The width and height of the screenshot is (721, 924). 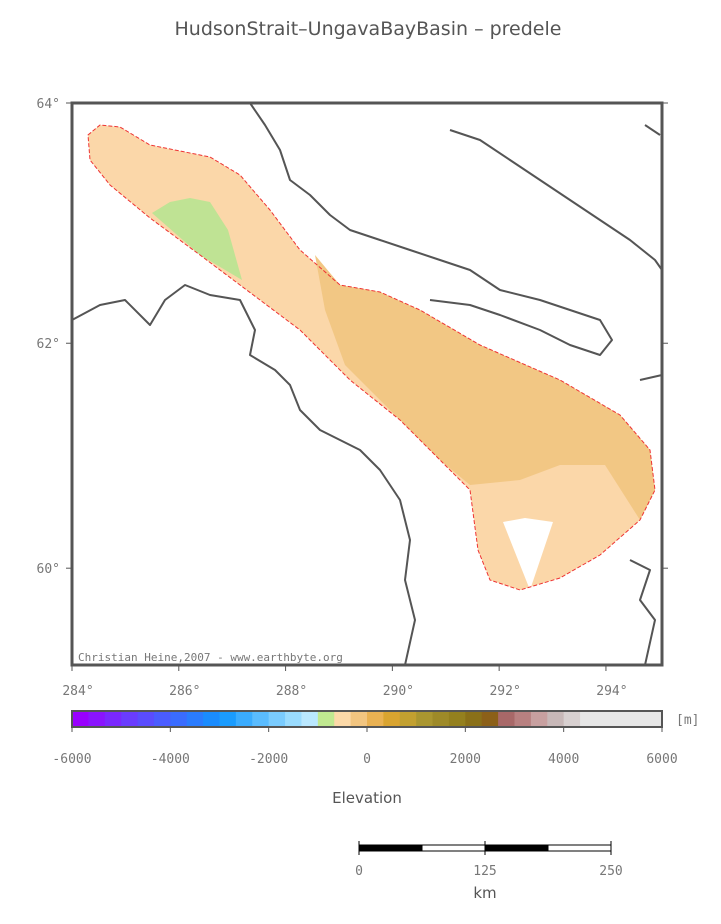 I want to click on colorbar-tick-label: 6000, so click(x=661, y=759).